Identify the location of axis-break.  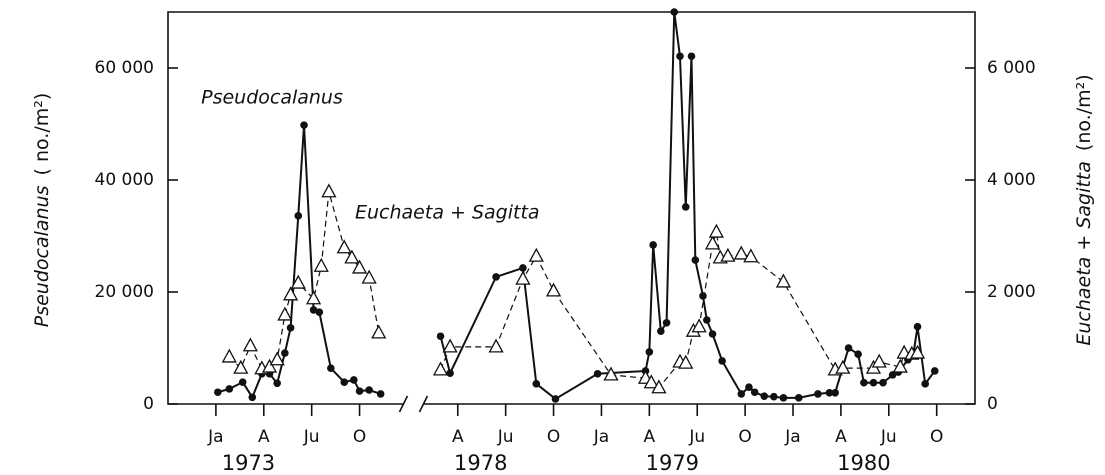
(413, 404).